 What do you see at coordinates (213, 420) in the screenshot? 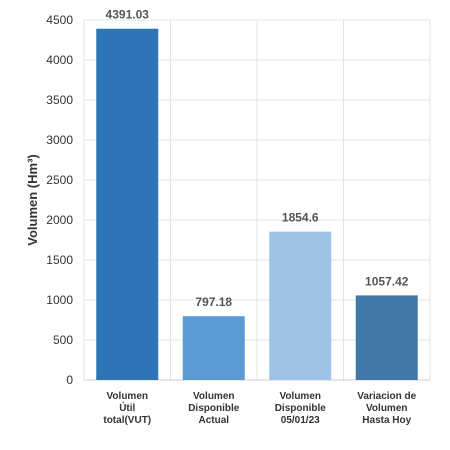
I see `x-tick-label: Actual` at bounding box center [213, 420].